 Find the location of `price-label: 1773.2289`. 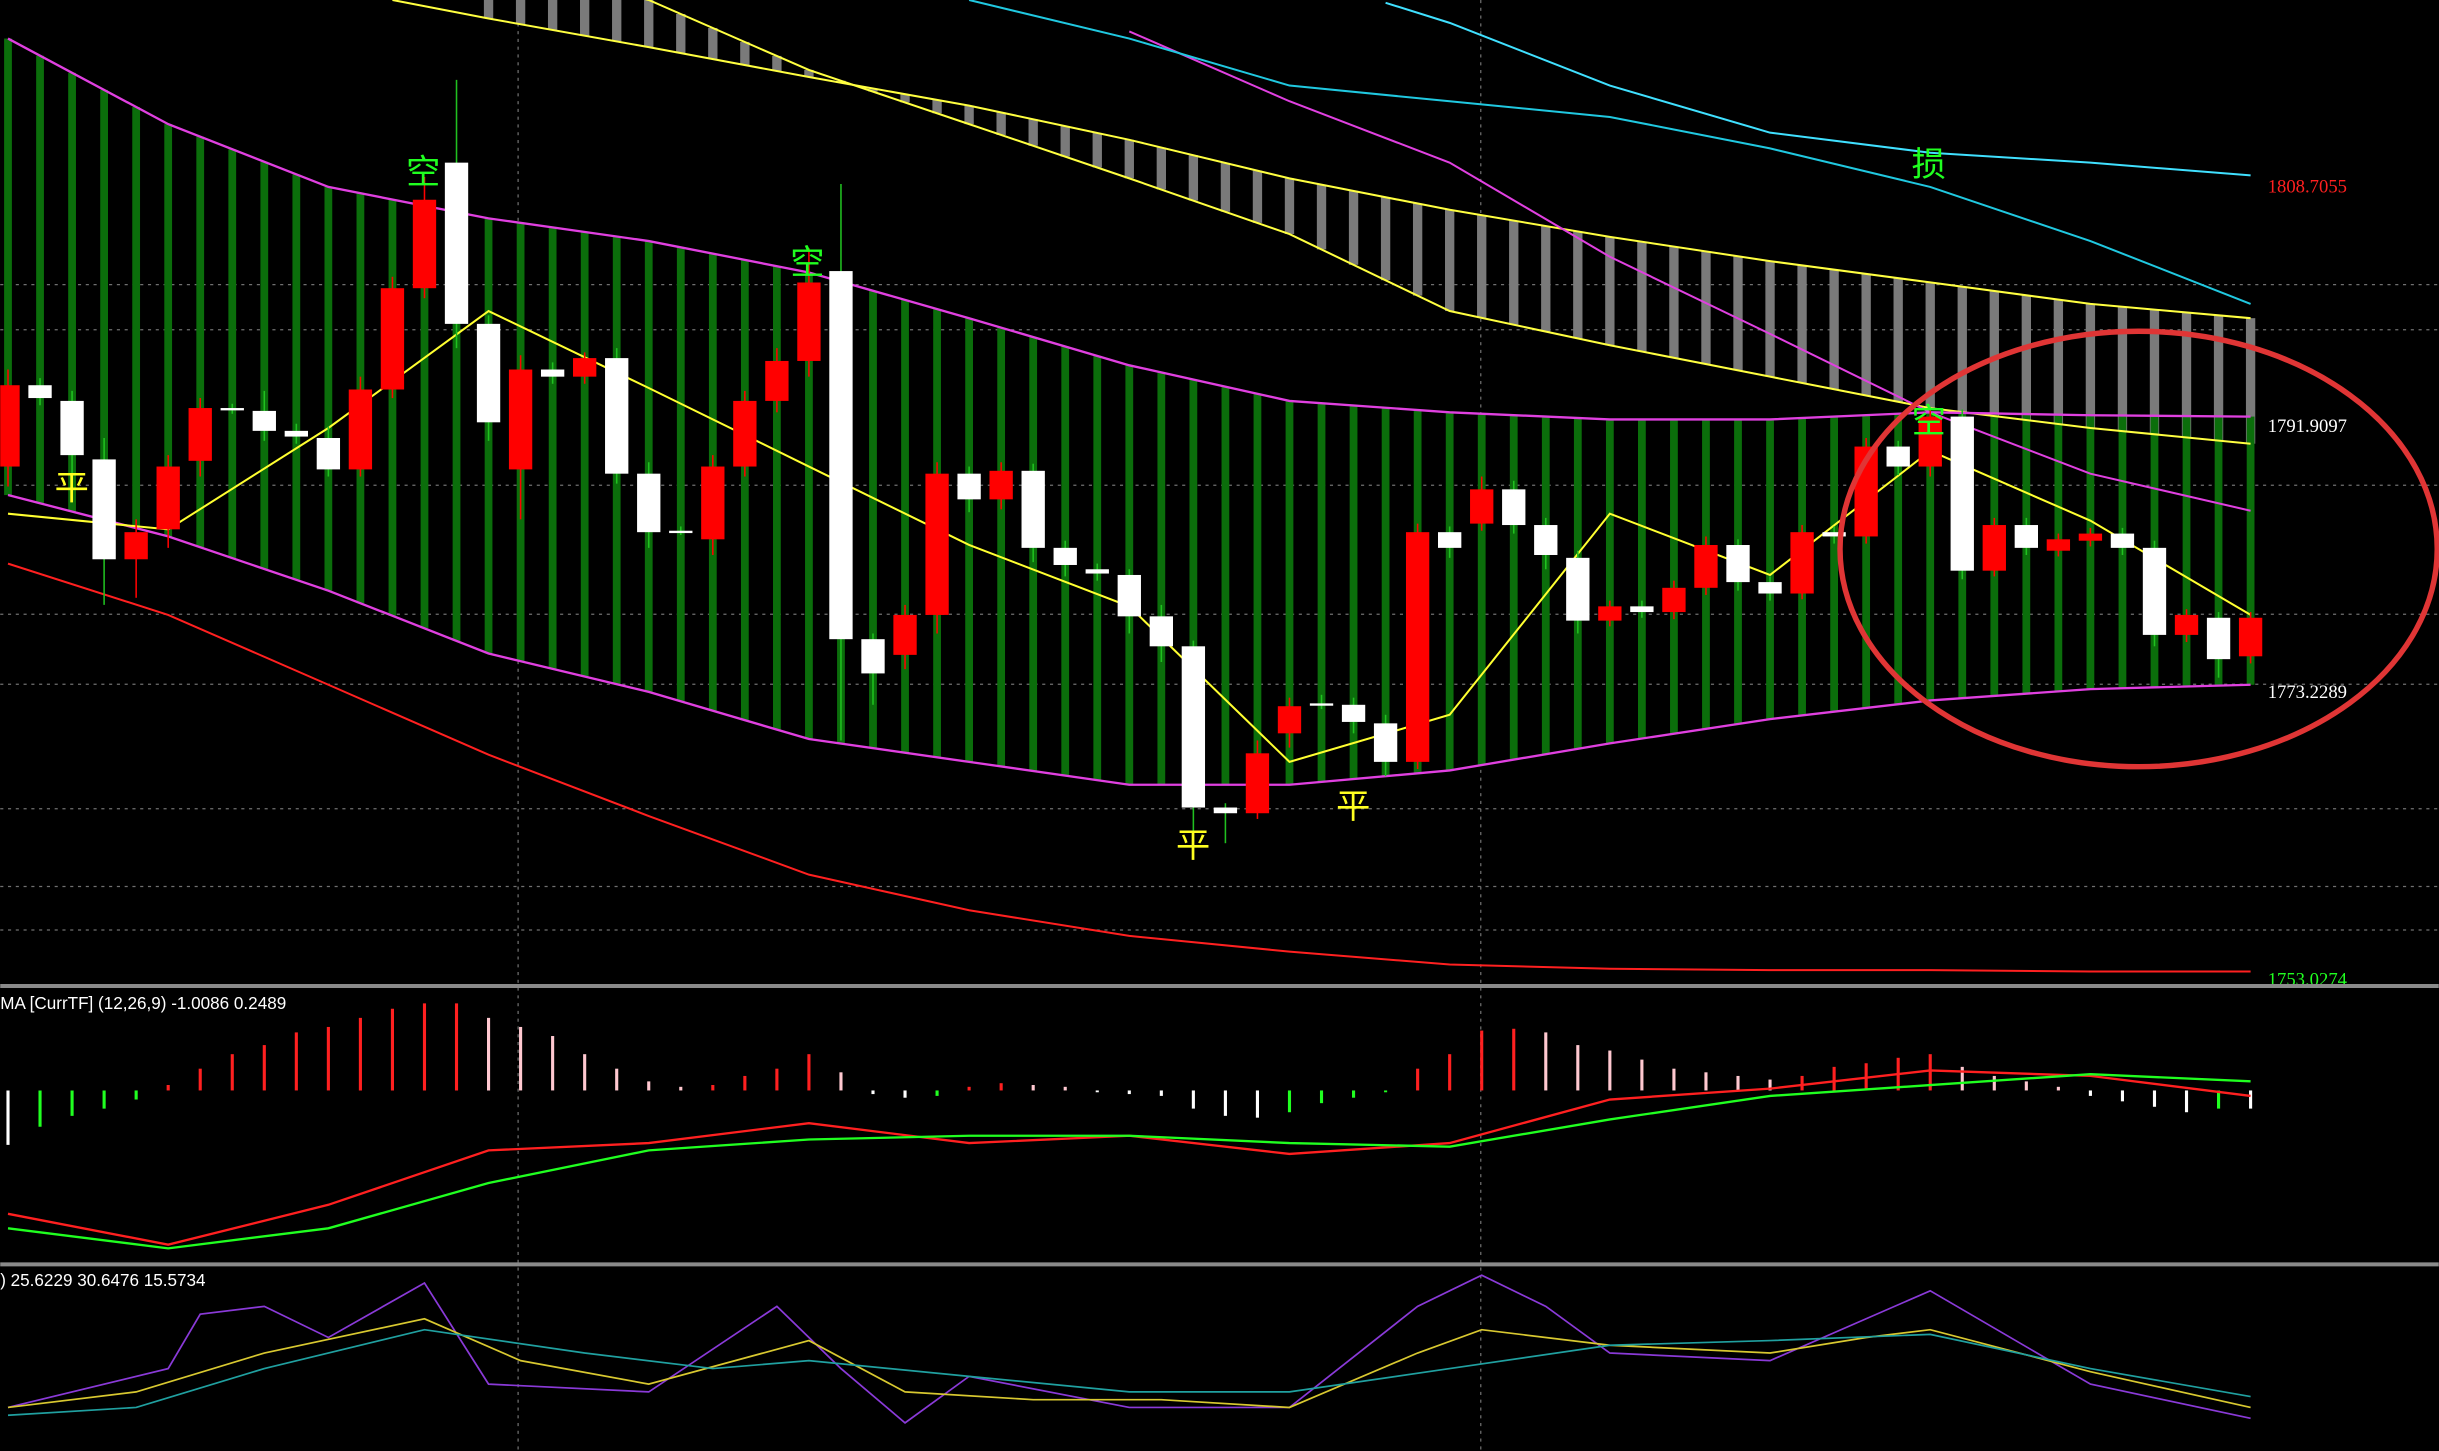

price-label: 1773.2289 is located at coordinates (2307, 692).